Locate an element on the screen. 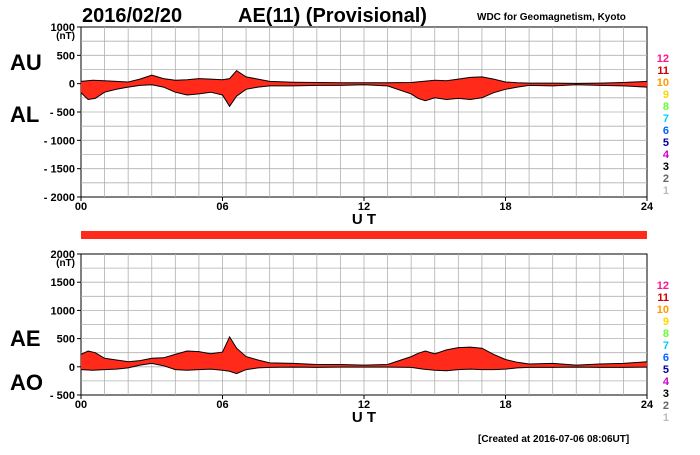 This screenshot has width=700, height=455. y-tick-label: 2000 is located at coordinates (63, 255).